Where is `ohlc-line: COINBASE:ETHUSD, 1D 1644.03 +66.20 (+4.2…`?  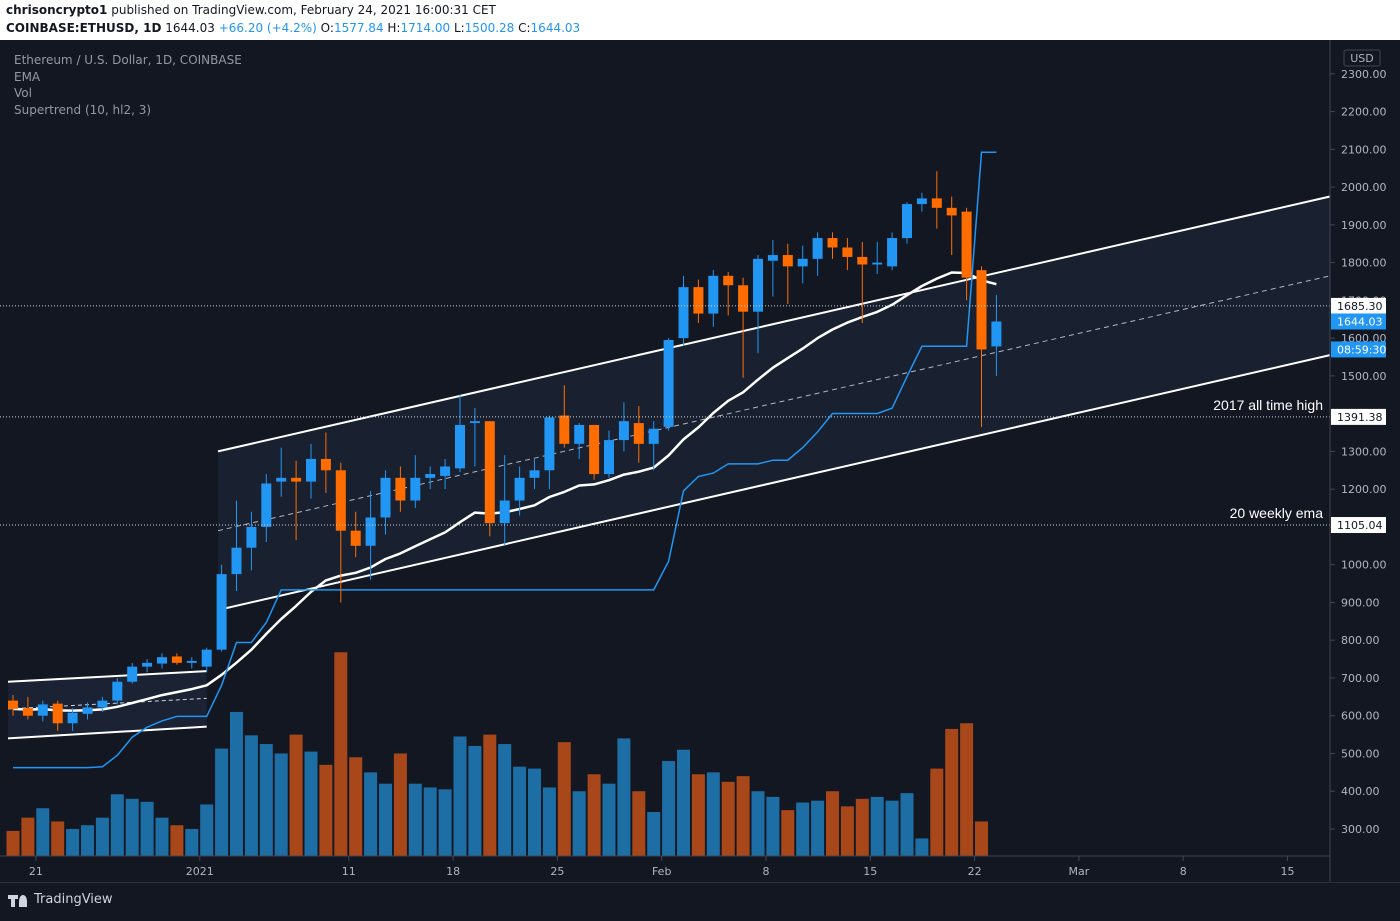 ohlc-line: COINBASE:ETHUSD, 1D 1644.03 +66.20 (+4.2… is located at coordinates (293, 28).